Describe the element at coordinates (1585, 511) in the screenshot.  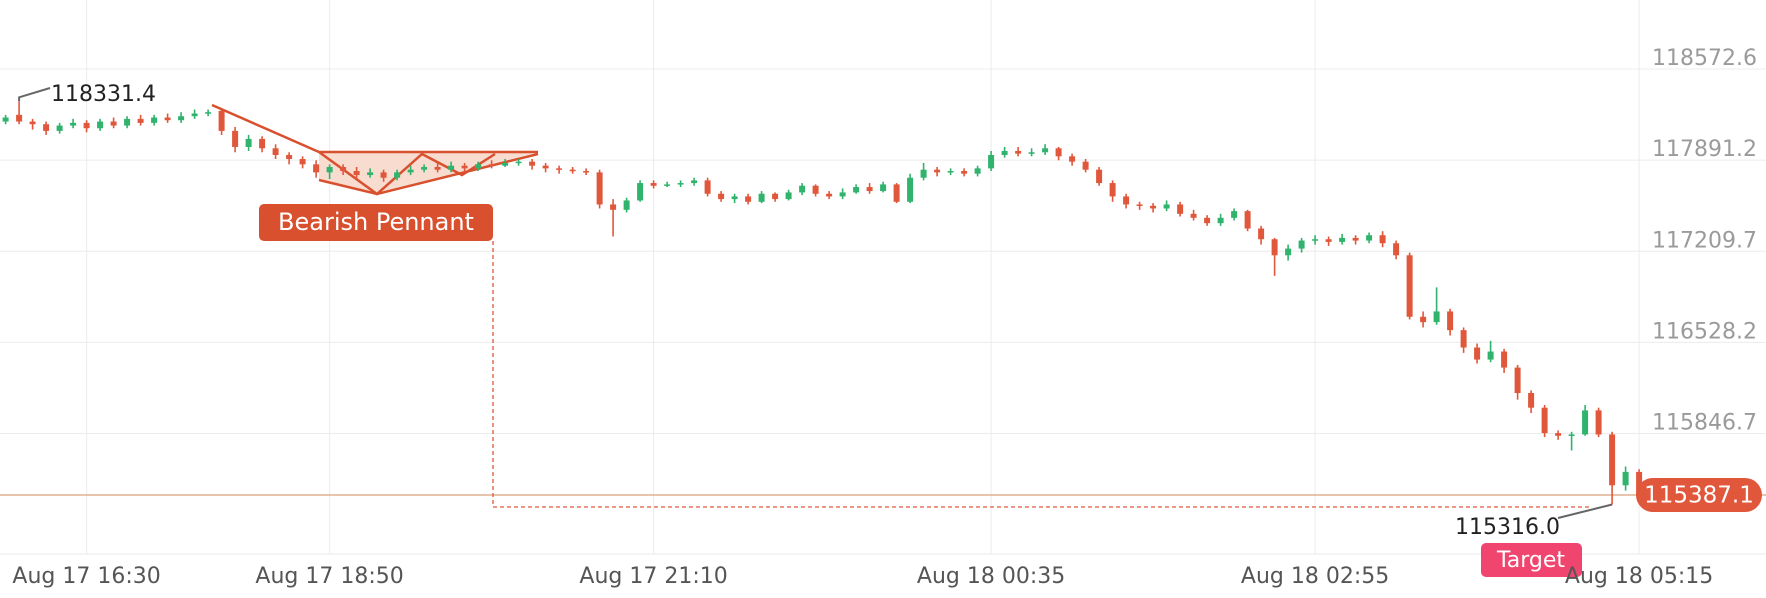
I see `leader-line` at that location.